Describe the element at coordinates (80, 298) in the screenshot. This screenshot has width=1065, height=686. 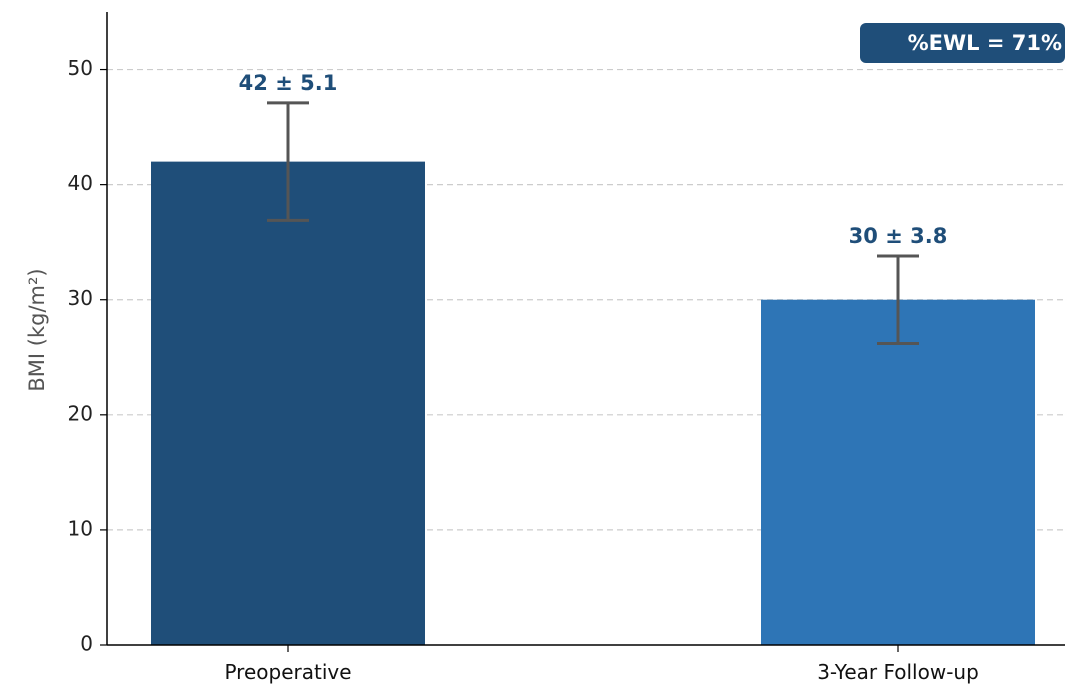
I see `y-tick-label: 30` at that location.